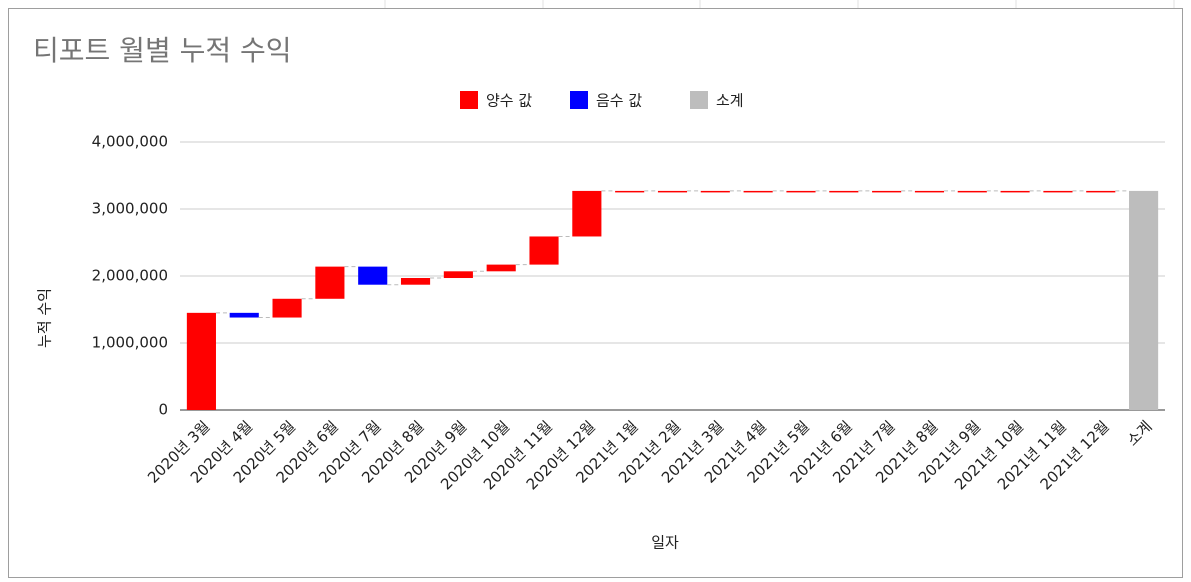  I want to click on legend-label: 양수 값, so click(509, 101).